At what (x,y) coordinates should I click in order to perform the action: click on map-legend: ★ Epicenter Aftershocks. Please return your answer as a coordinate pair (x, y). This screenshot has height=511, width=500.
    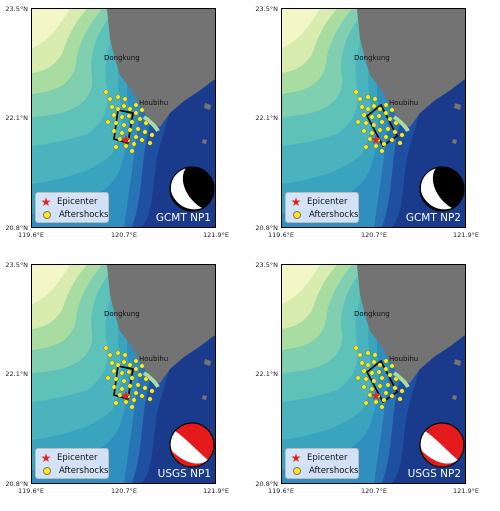
    Looking at the image, I should click on (72, 207).